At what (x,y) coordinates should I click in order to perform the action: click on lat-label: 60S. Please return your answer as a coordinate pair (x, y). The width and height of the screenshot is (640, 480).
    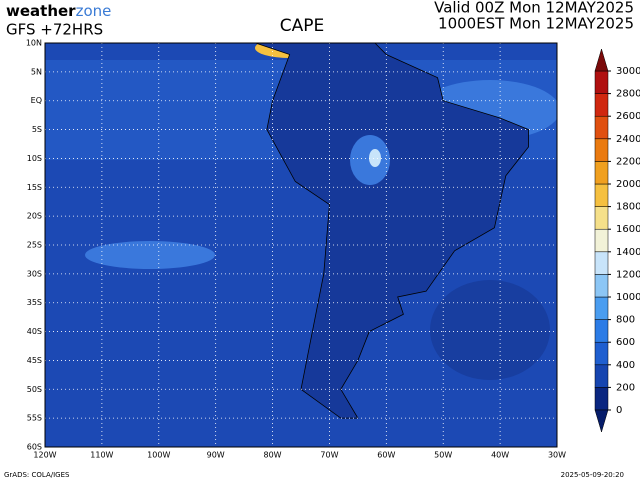
    Looking at the image, I should click on (34, 447).